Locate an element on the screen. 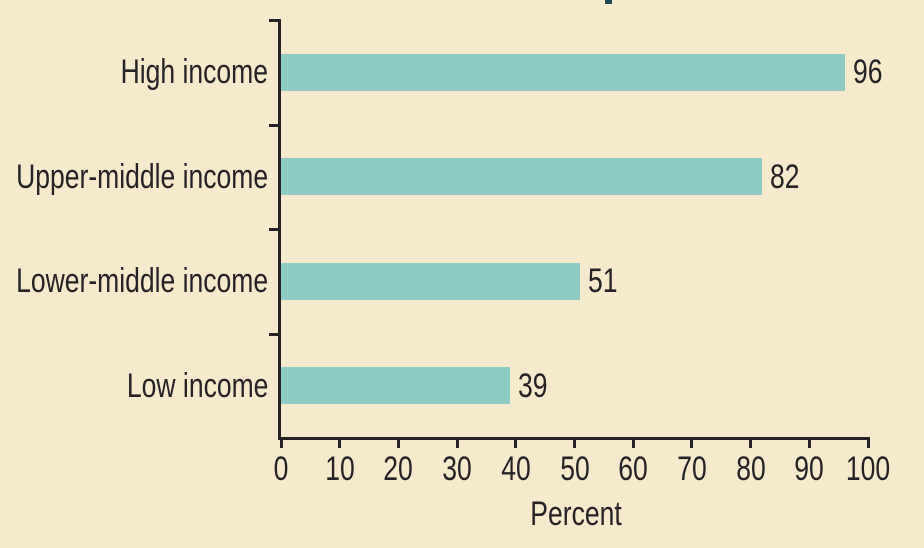 The image size is (924, 548). value-label: 39 is located at coordinates (532, 385).